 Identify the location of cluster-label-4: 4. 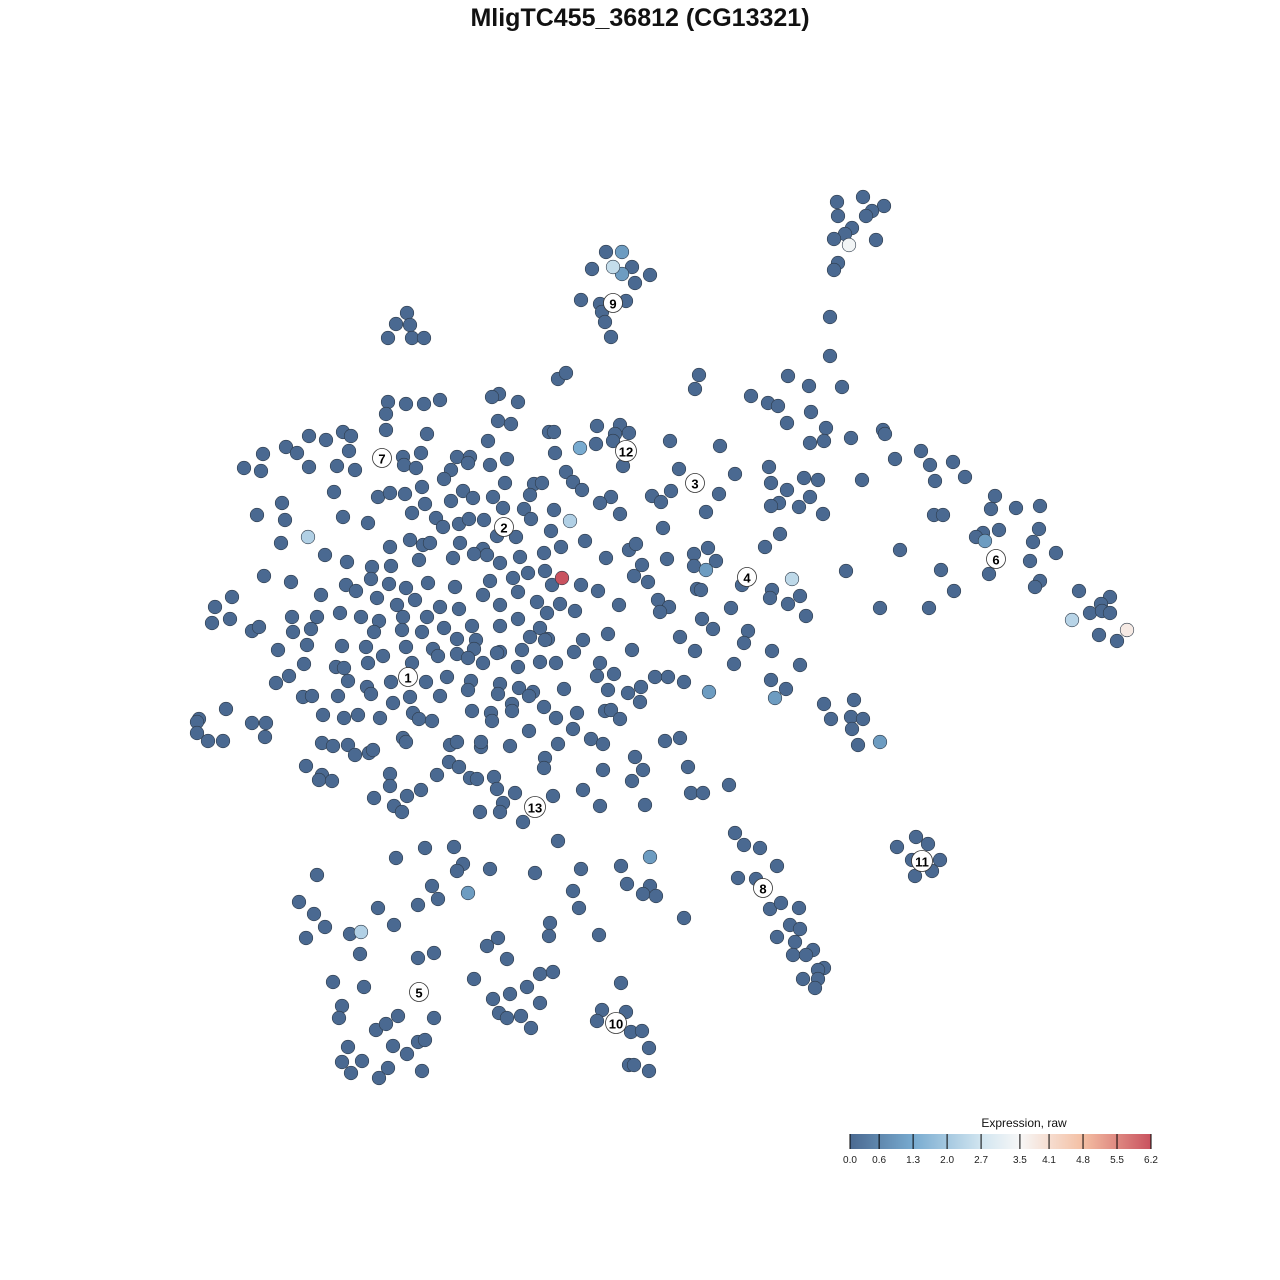
(747, 577).